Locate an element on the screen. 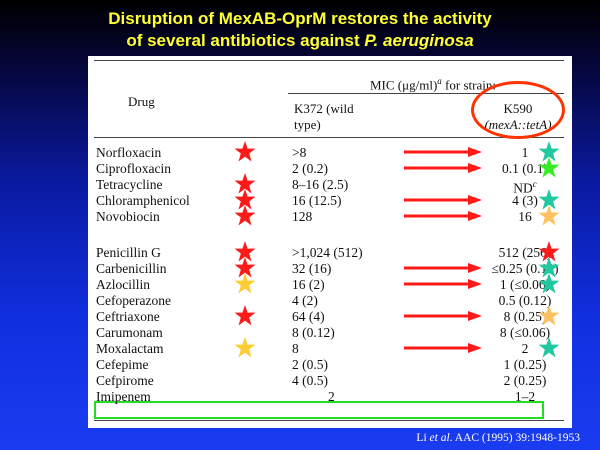  table-bottom-rule is located at coordinates (329, 420).